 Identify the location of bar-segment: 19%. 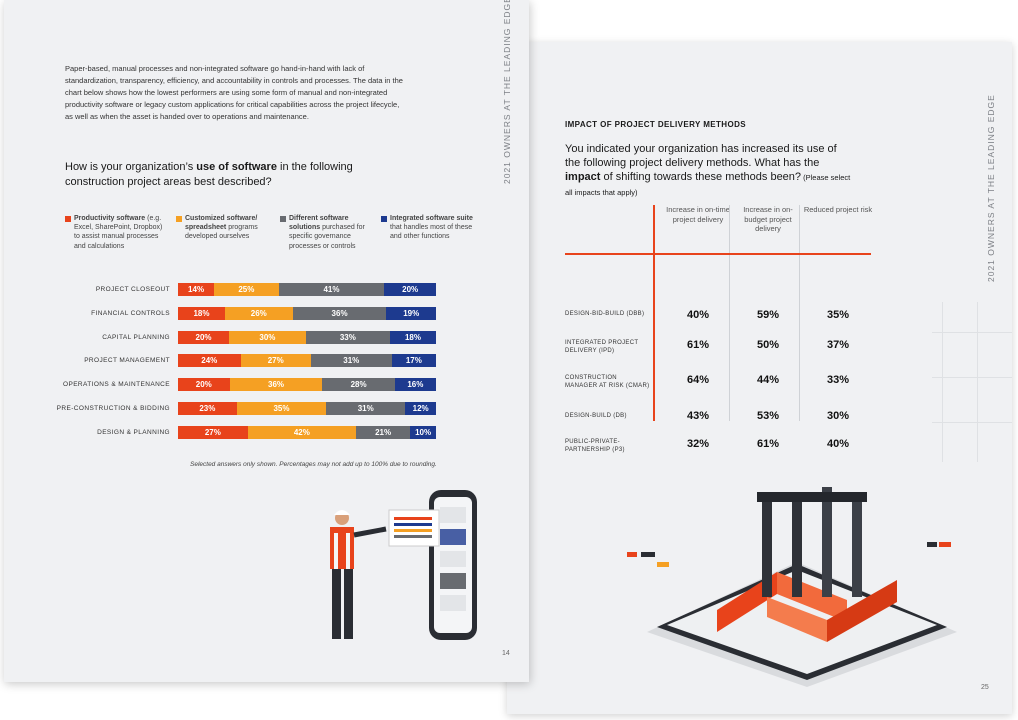
(411, 313).